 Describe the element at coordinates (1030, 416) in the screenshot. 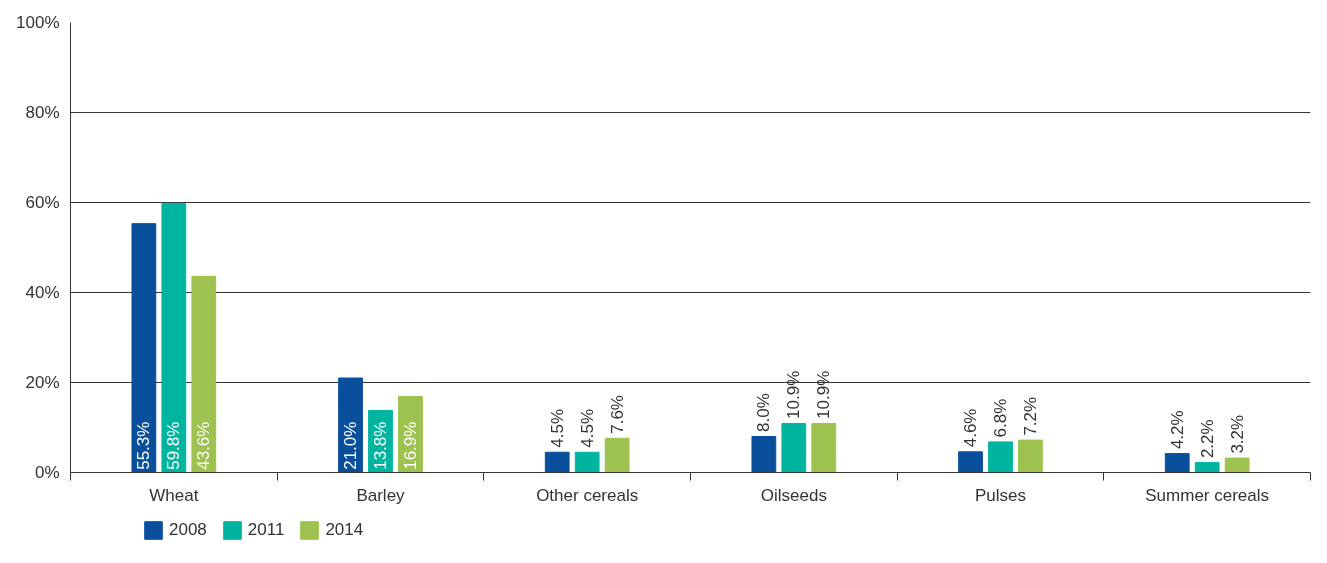

I see `data-label: 7.2%` at that location.